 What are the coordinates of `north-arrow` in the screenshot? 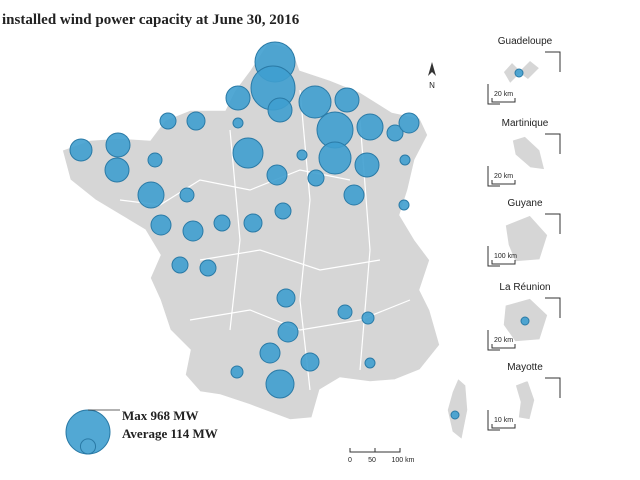 It's located at (432, 69).